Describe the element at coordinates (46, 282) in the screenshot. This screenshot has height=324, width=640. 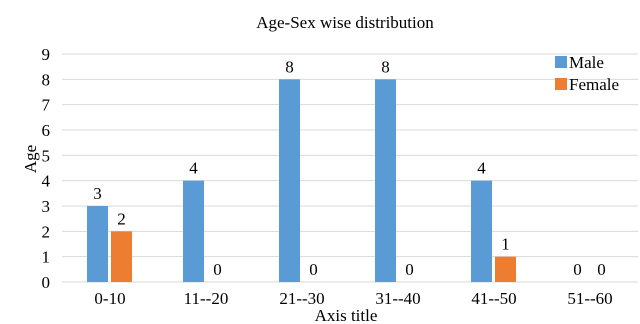
I see `y-tick-label: 0` at that location.